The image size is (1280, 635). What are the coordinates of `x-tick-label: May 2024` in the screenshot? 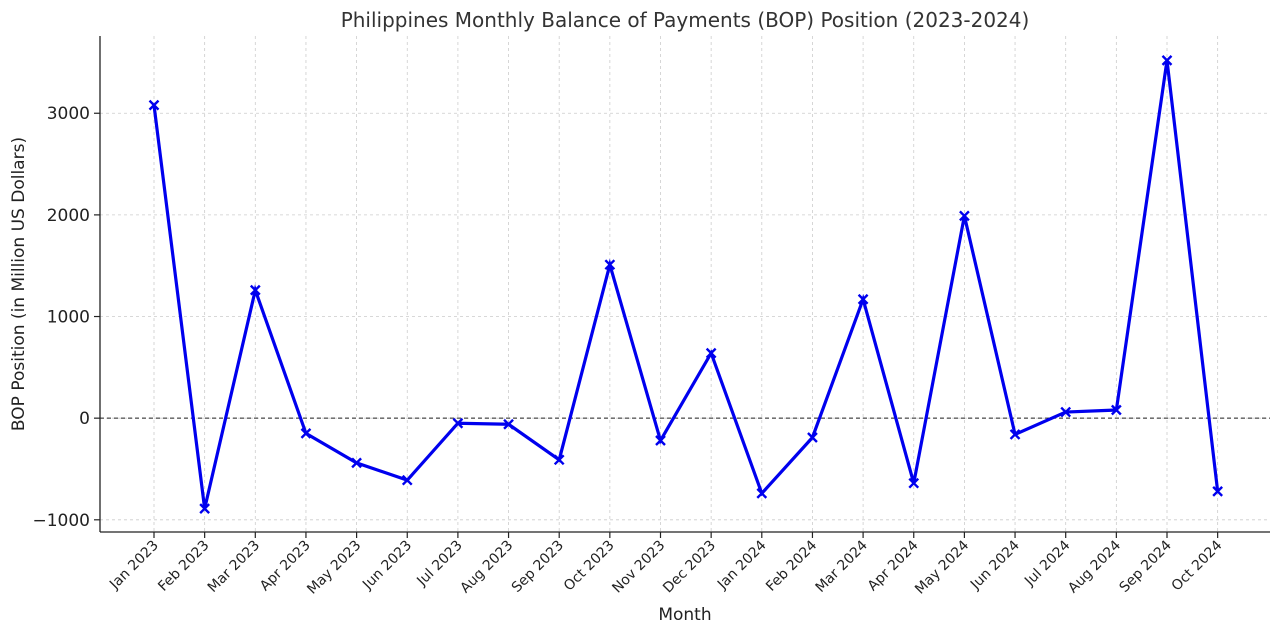 It's located at (942, 567).